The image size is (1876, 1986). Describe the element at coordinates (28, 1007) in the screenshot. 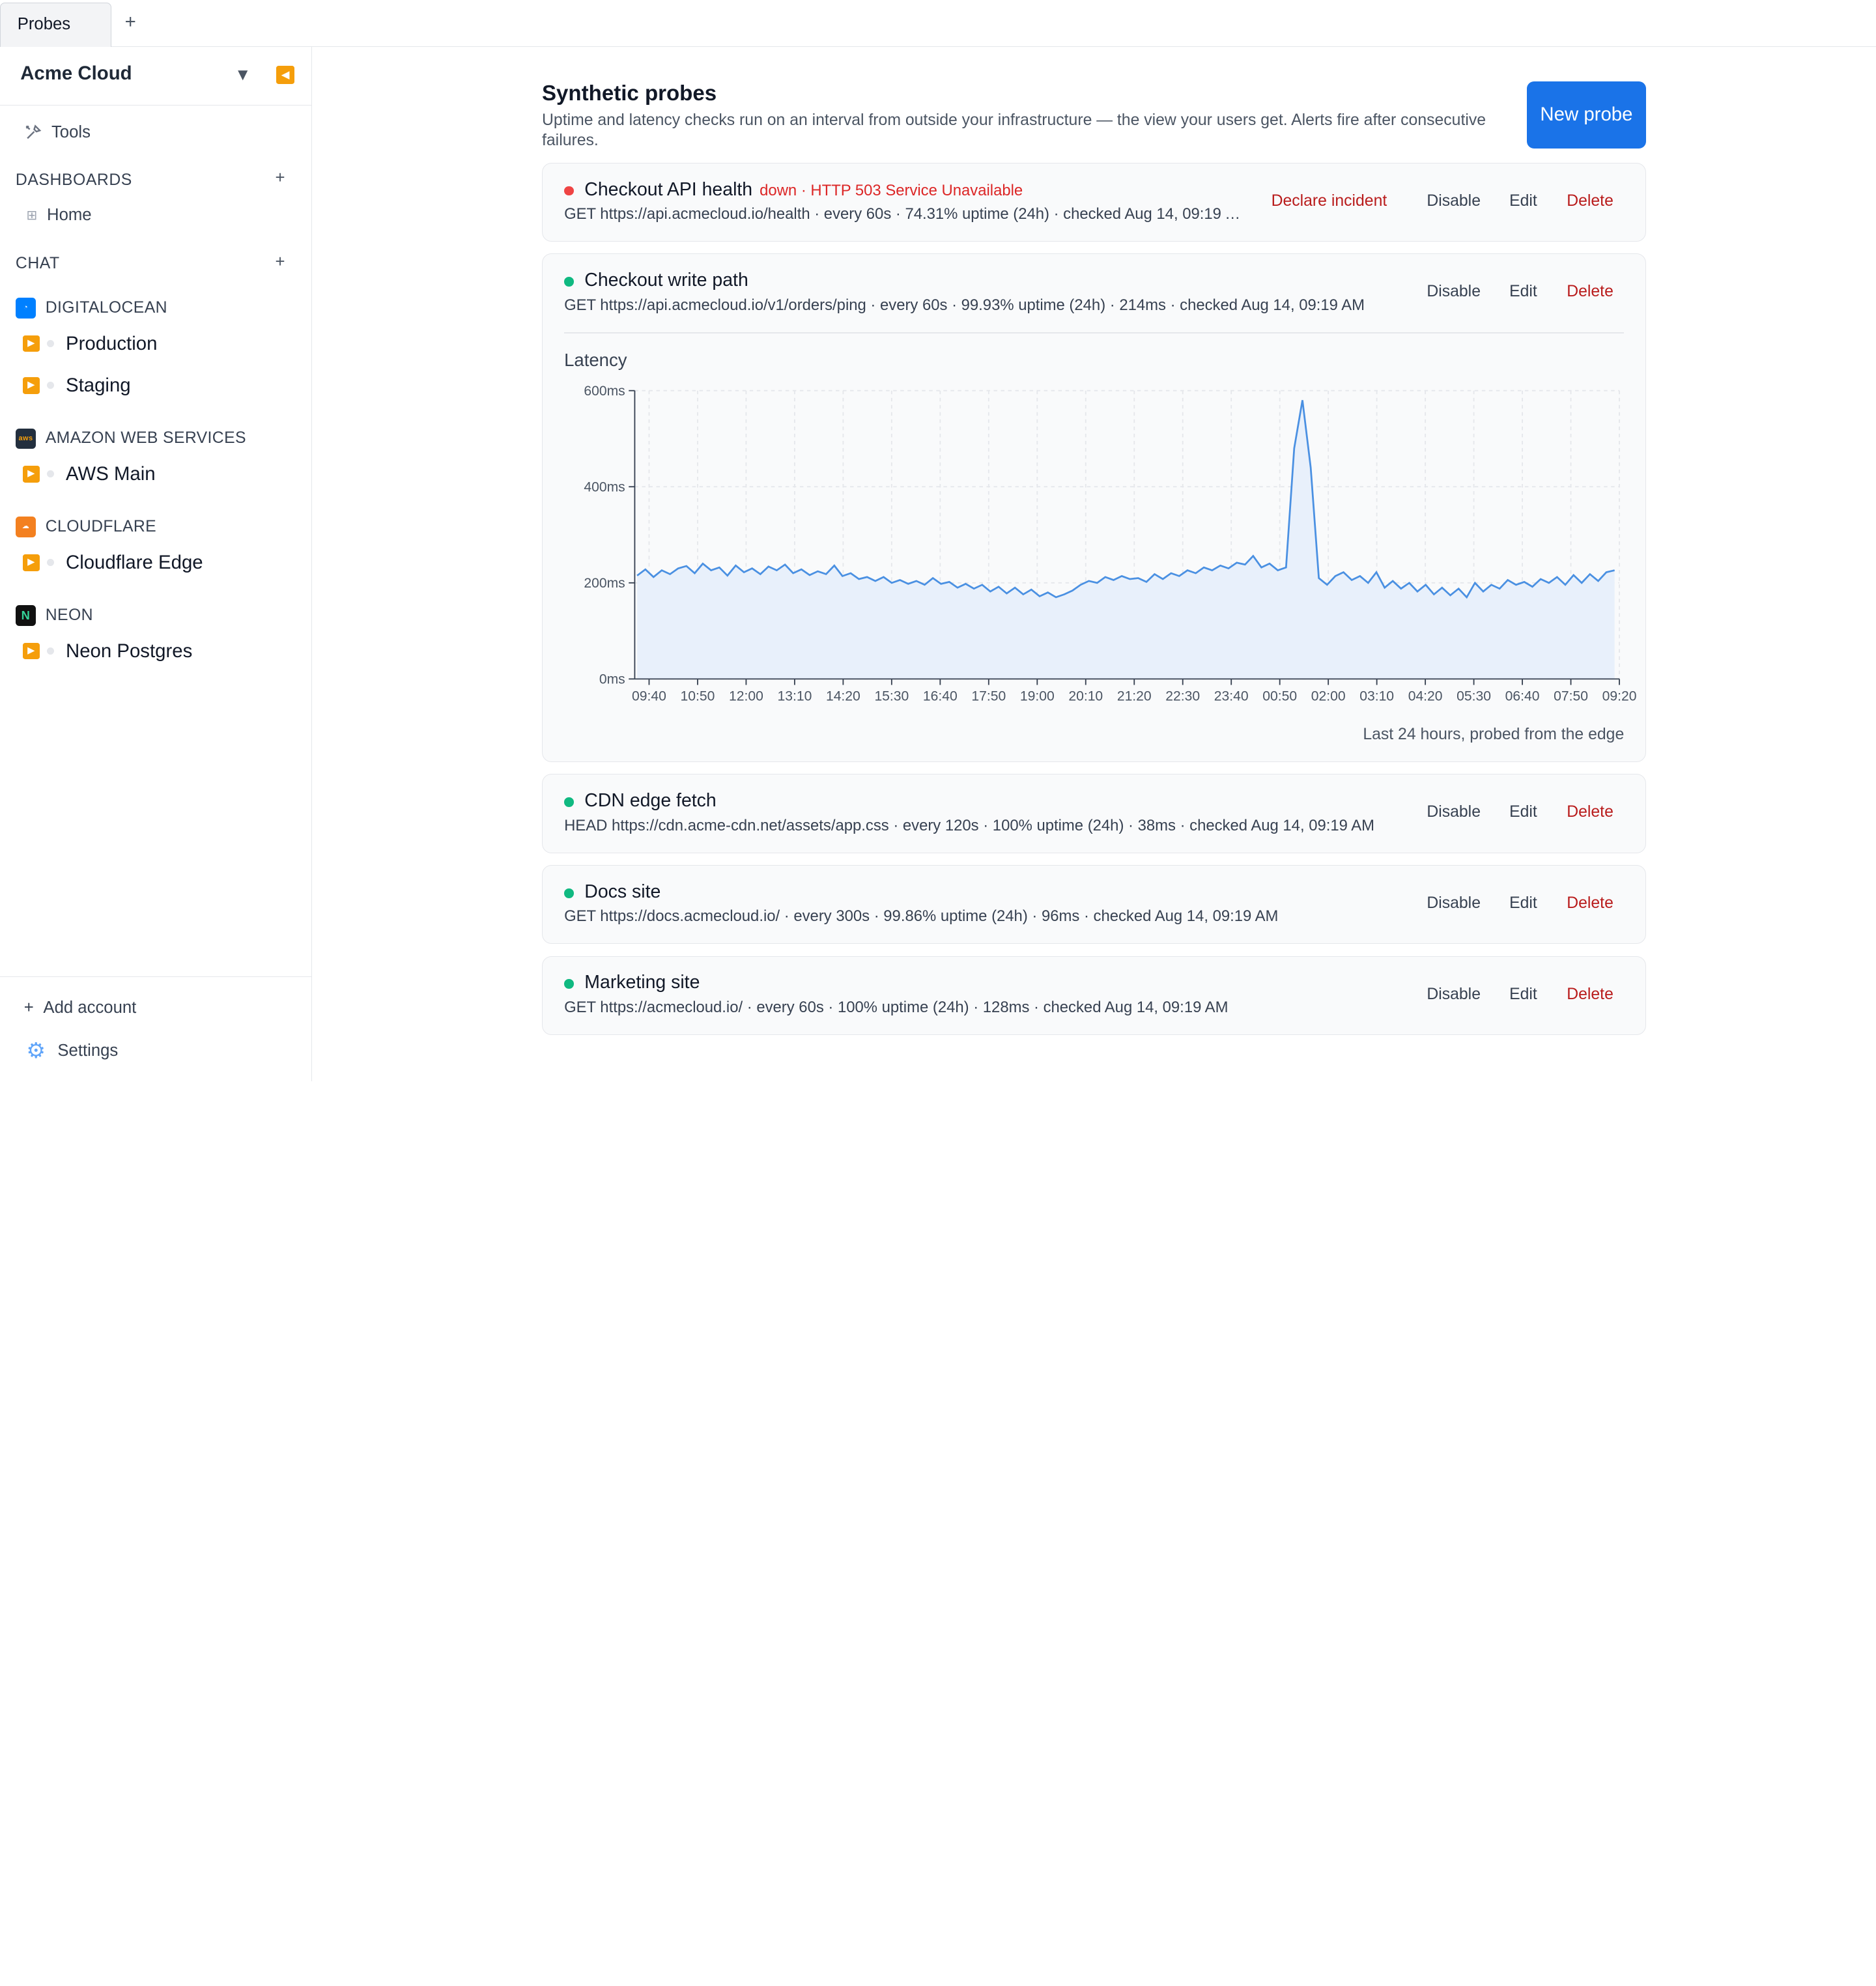

I see `plus-icon: +` at that location.